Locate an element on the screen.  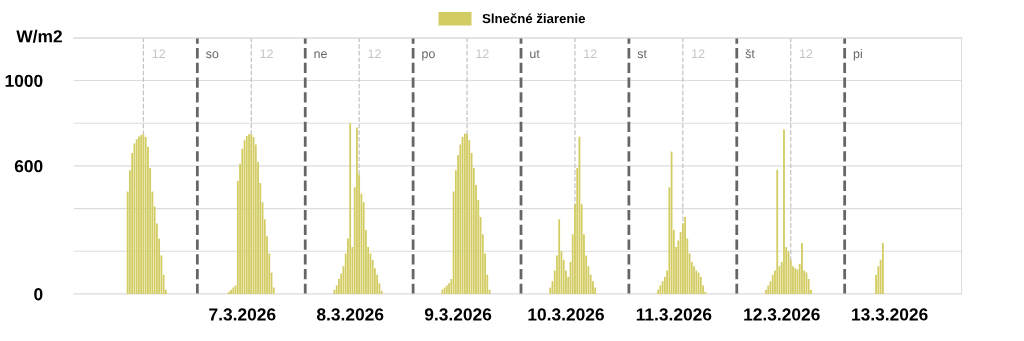
x-tick-label: 12.3.2026 is located at coordinates (782, 314).